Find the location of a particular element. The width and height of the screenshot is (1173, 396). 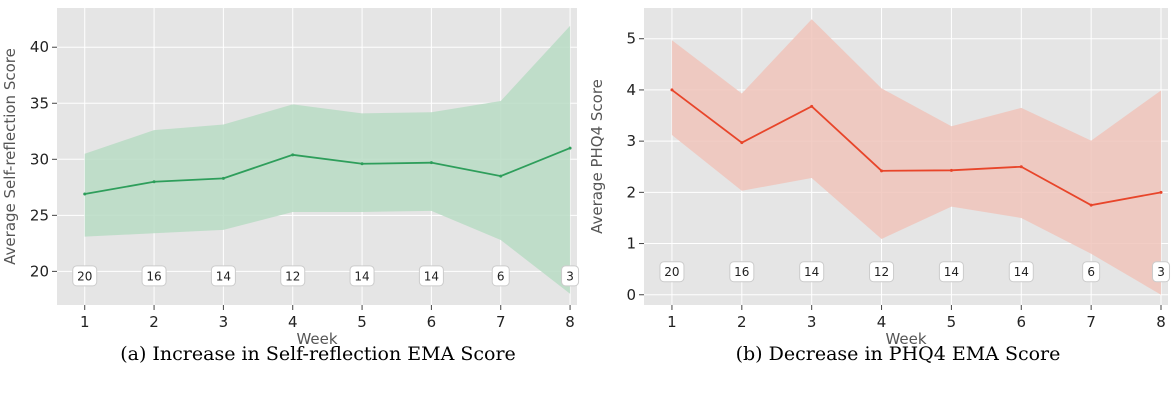

y-ticks-self-reflection: 20 25 30 35 40 is located at coordinates (43, 159).